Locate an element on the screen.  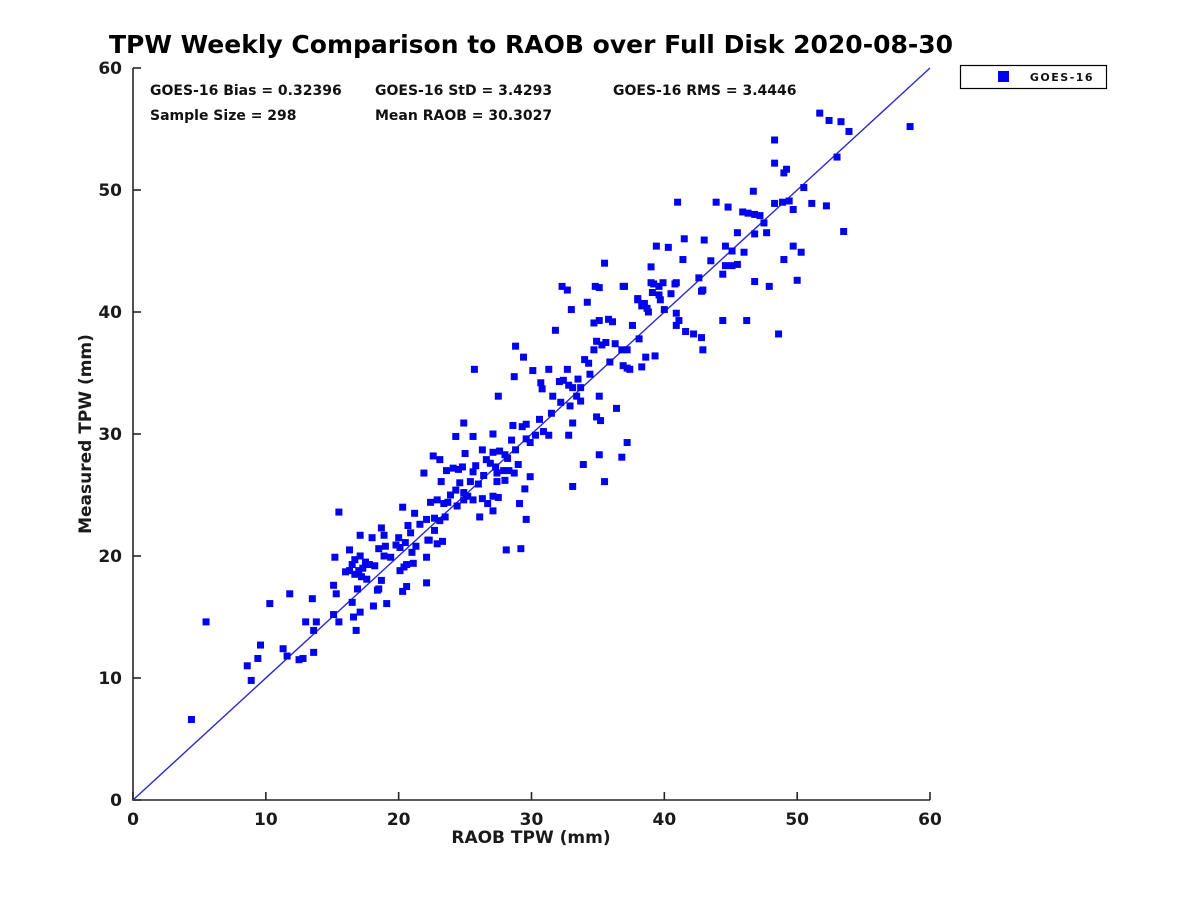
stat-rms: GOES-16 RMS = 3.4446 is located at coordinates (705, 91).